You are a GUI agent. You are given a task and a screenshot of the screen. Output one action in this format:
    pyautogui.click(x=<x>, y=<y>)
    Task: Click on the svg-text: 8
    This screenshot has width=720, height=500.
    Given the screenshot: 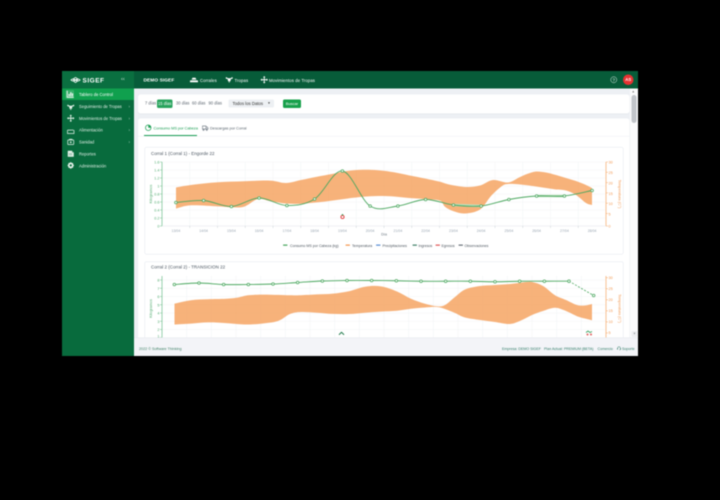 What is the action you would take?
    pyautogui.click(x=158, y=281)
    